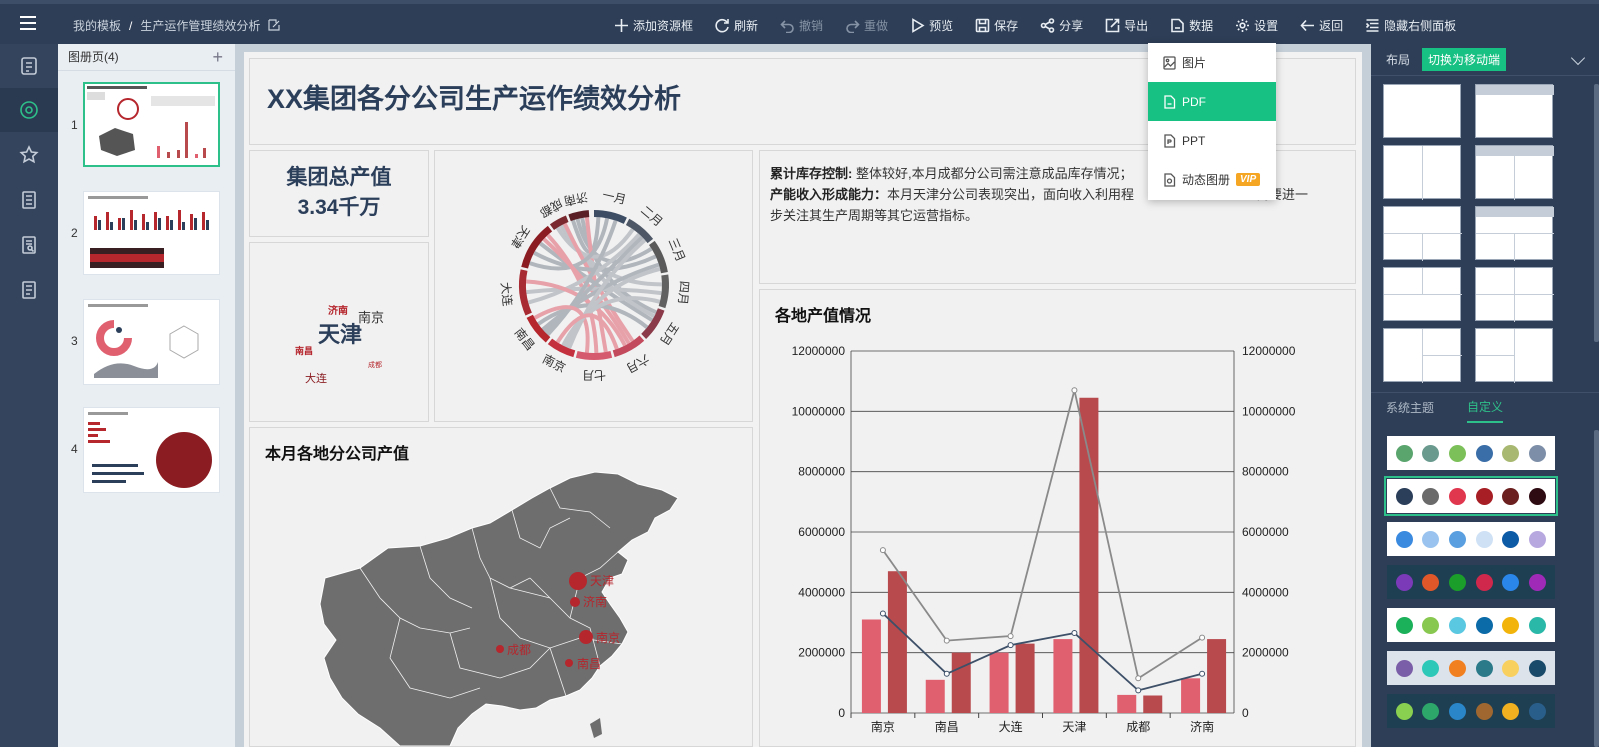  What do you see at coordinates (1410, 408) in the screenshot?
I see `tab-system-theme: 系统主题` at bounding box center [1410, 408].